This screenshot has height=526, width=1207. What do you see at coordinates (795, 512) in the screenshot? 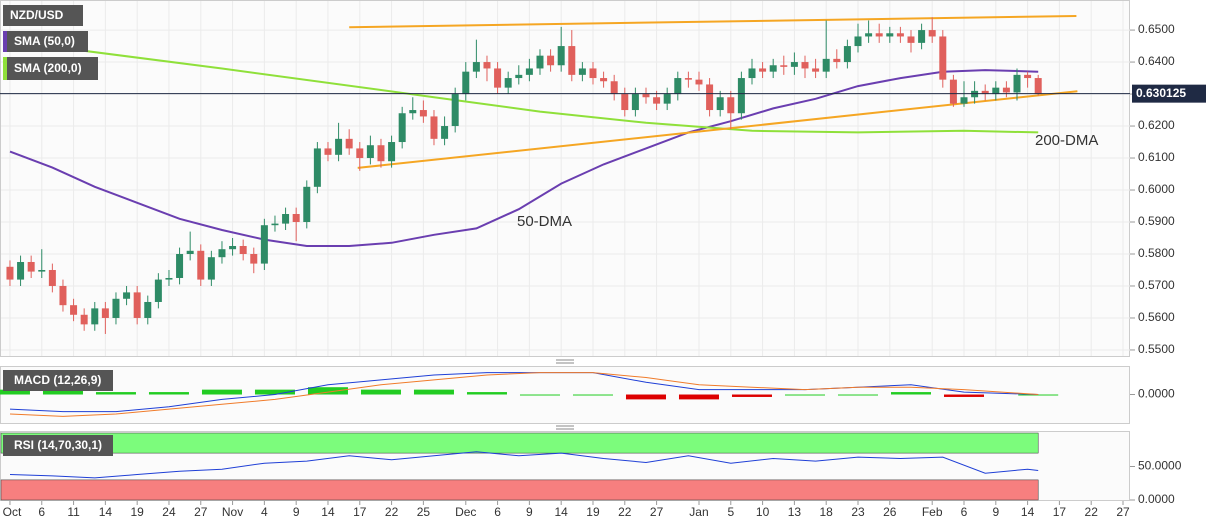
I see `x-tick-label: 13` at bounding box center [795, 512].